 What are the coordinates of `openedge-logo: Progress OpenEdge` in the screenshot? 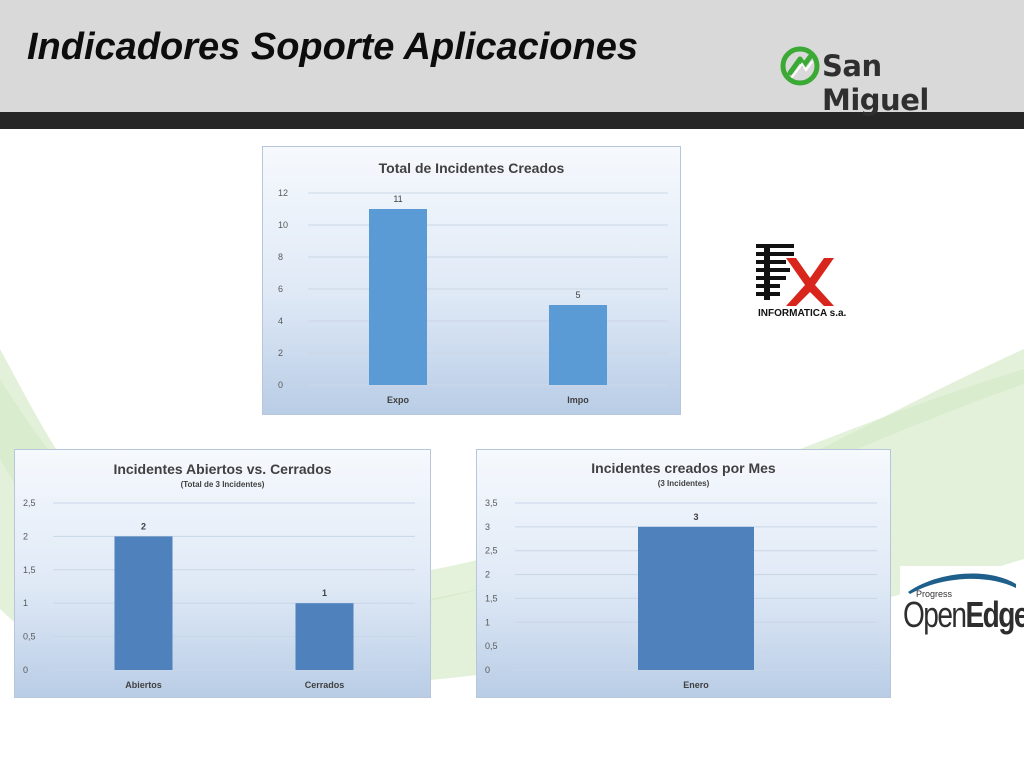 It's located at (962, 601).